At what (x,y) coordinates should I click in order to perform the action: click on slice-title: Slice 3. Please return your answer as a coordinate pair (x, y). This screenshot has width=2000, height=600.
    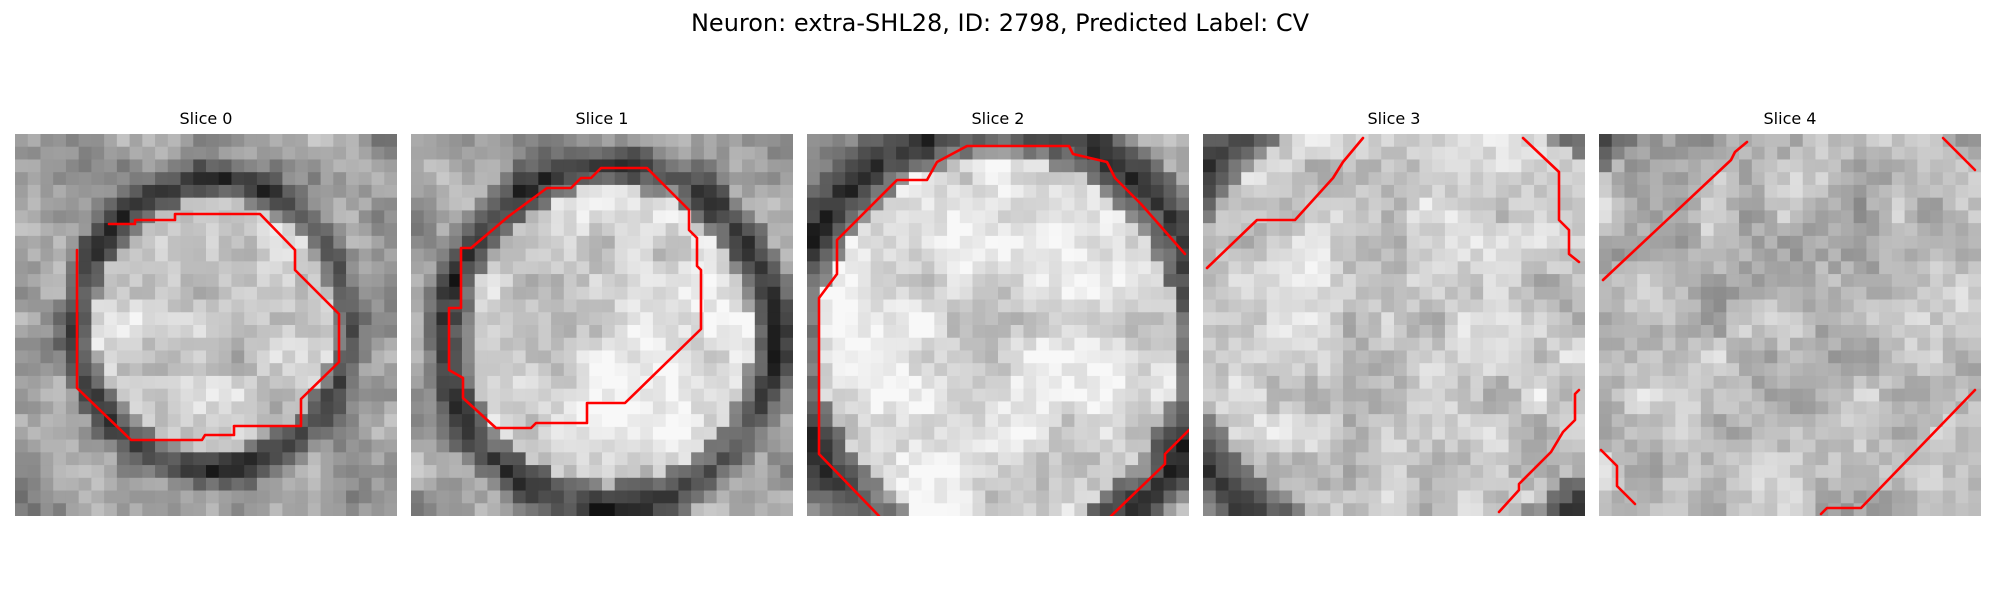
    Looking at the image, I should click on (1394, 118).